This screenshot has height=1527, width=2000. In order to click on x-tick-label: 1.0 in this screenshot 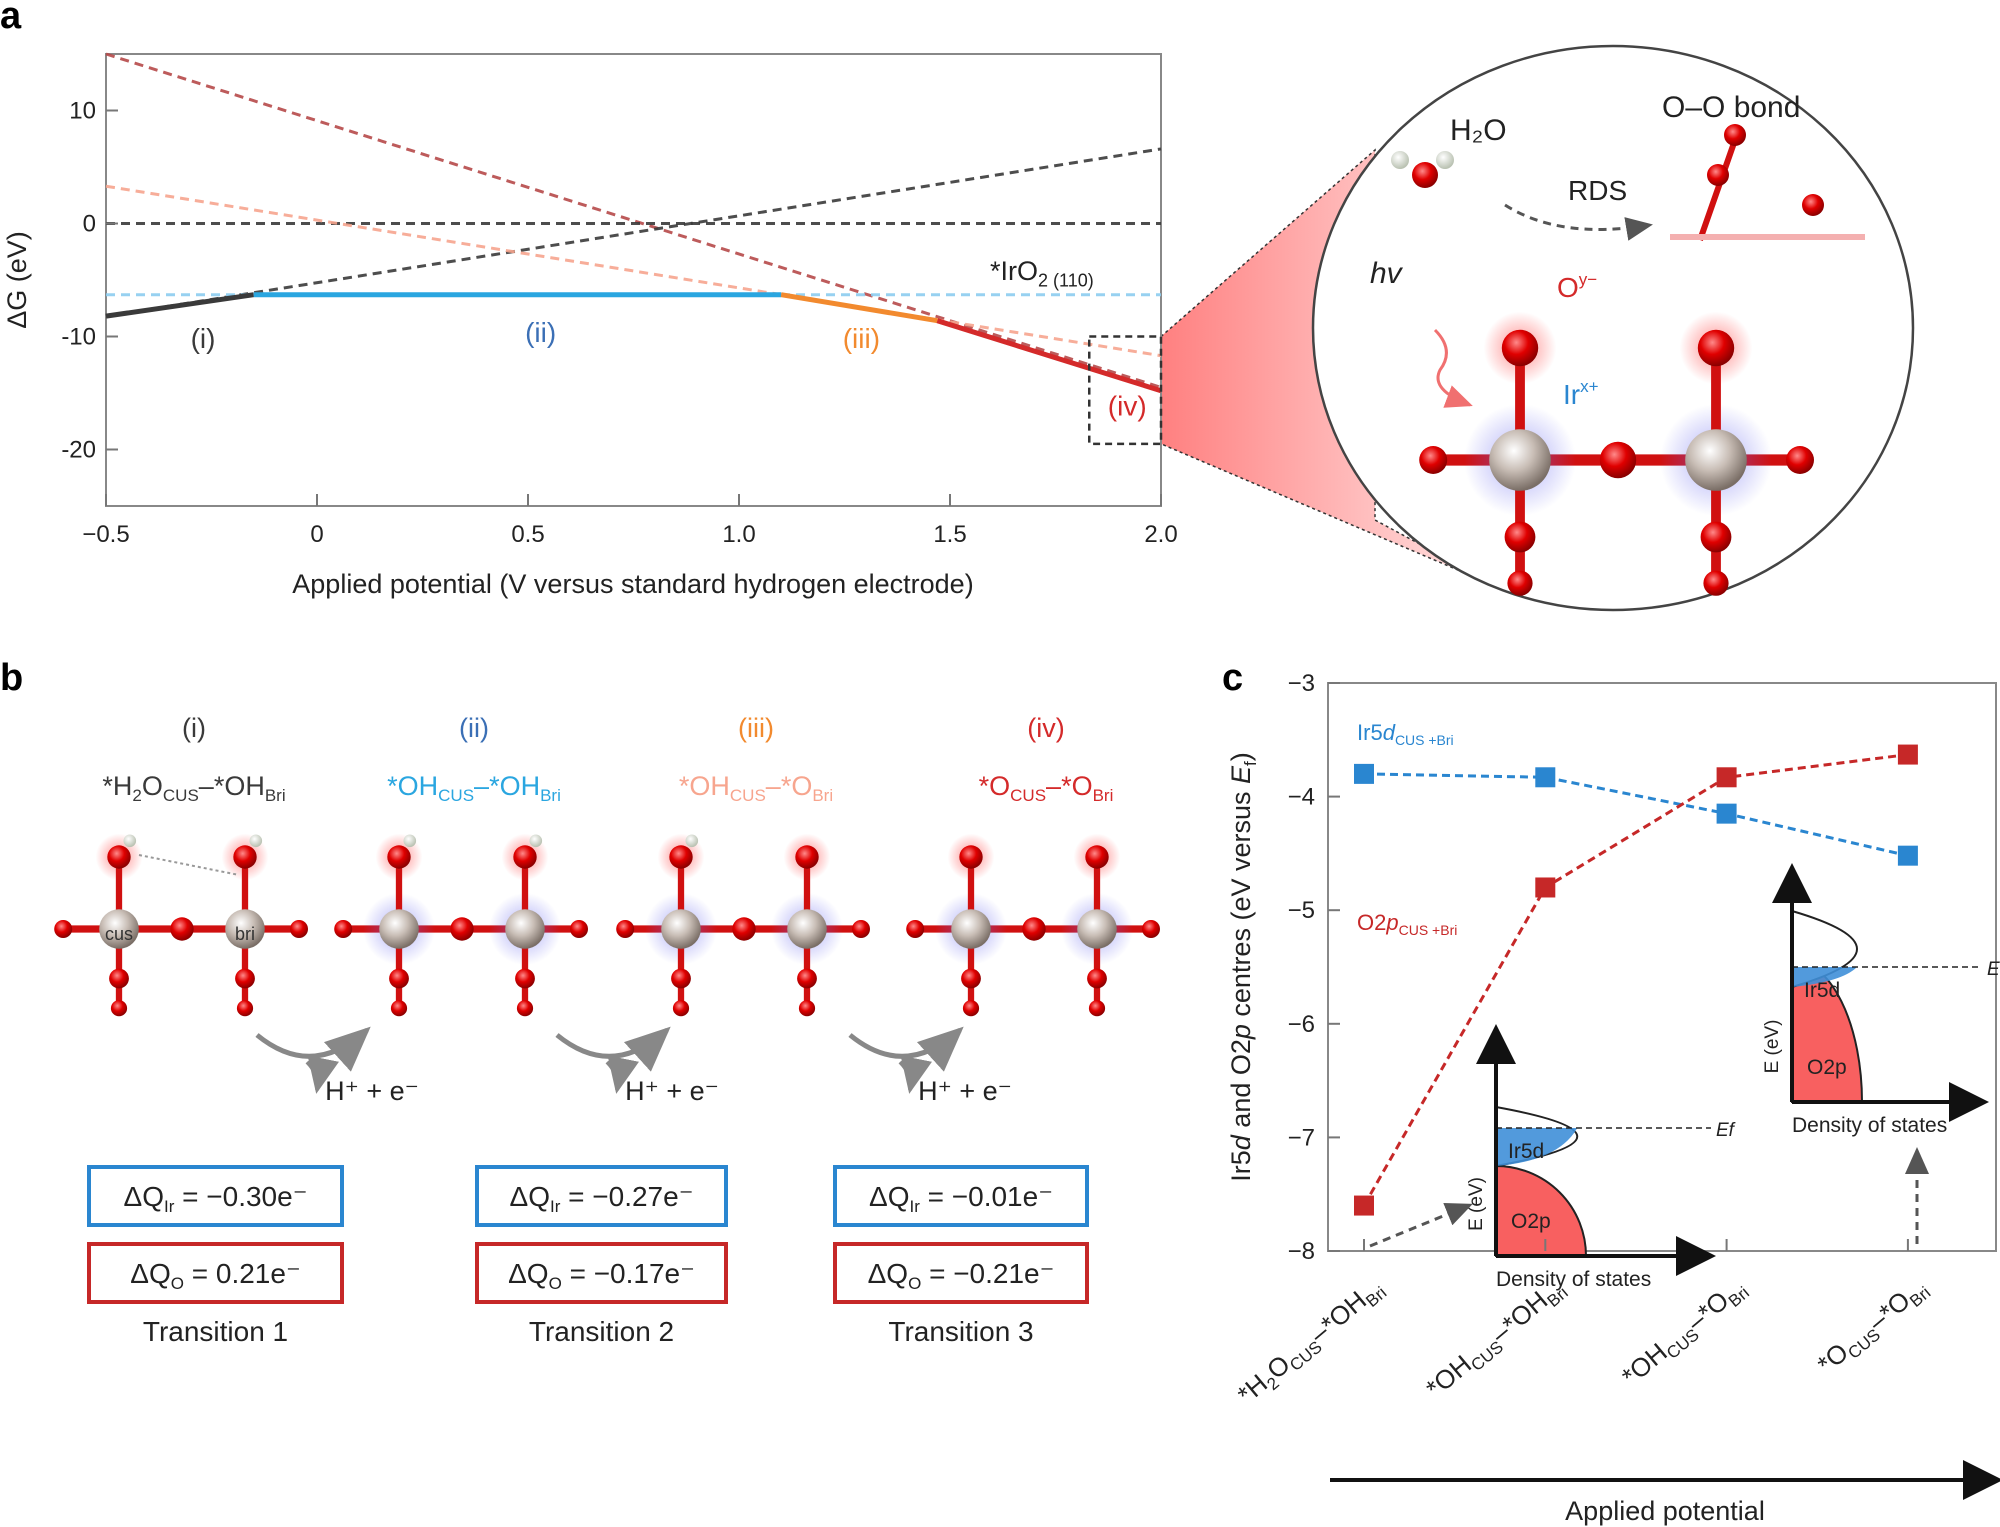, I will do `click(738, 534)`.